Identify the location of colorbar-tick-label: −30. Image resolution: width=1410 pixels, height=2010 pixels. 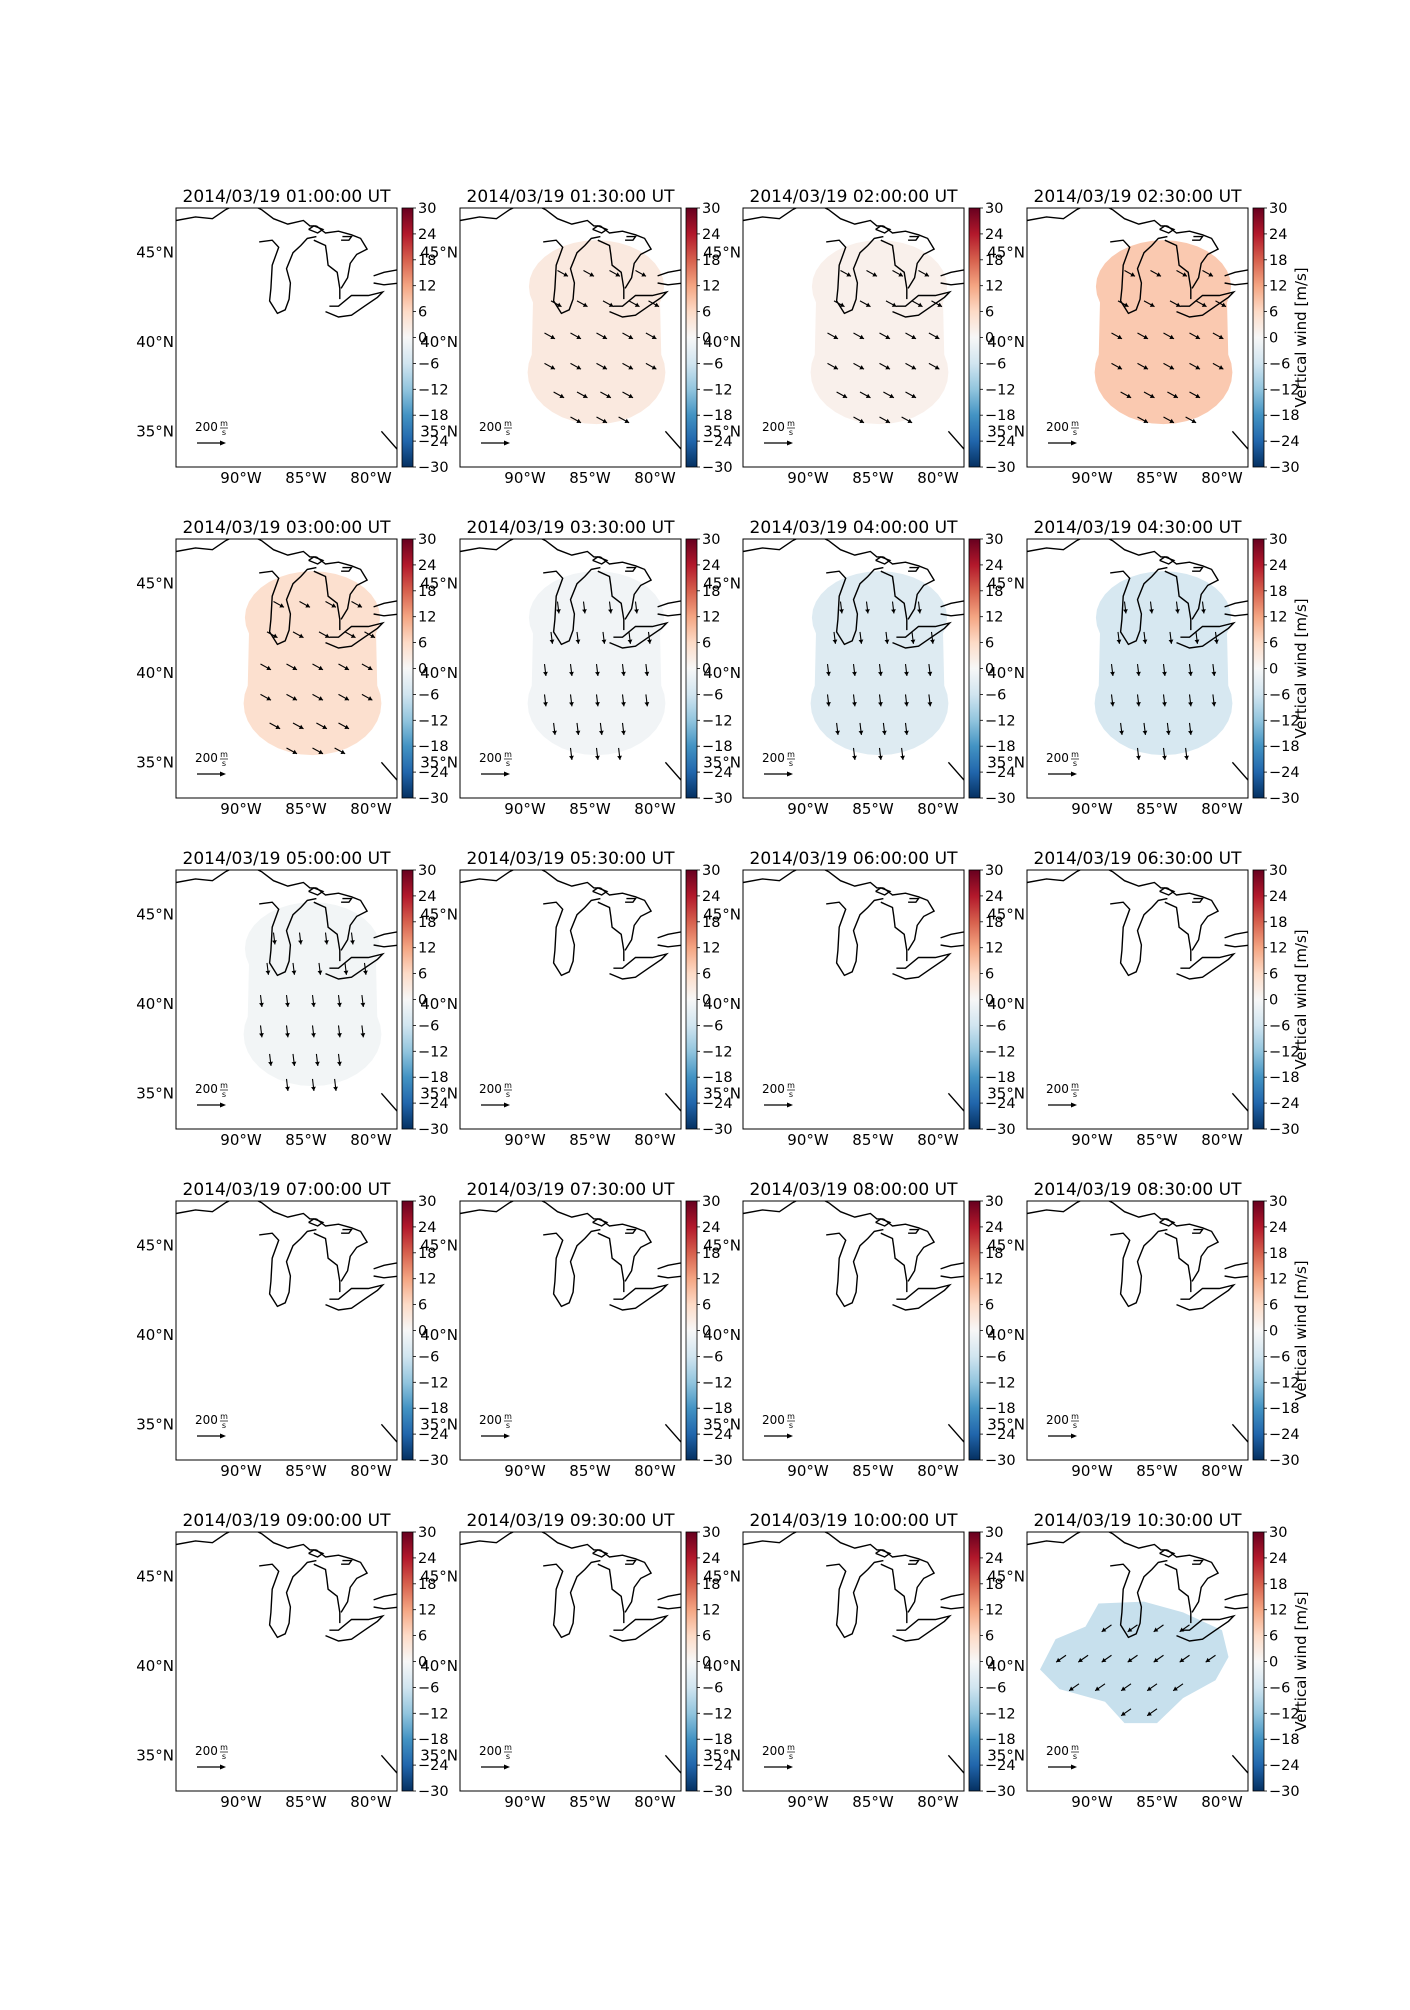
(1000, 799).